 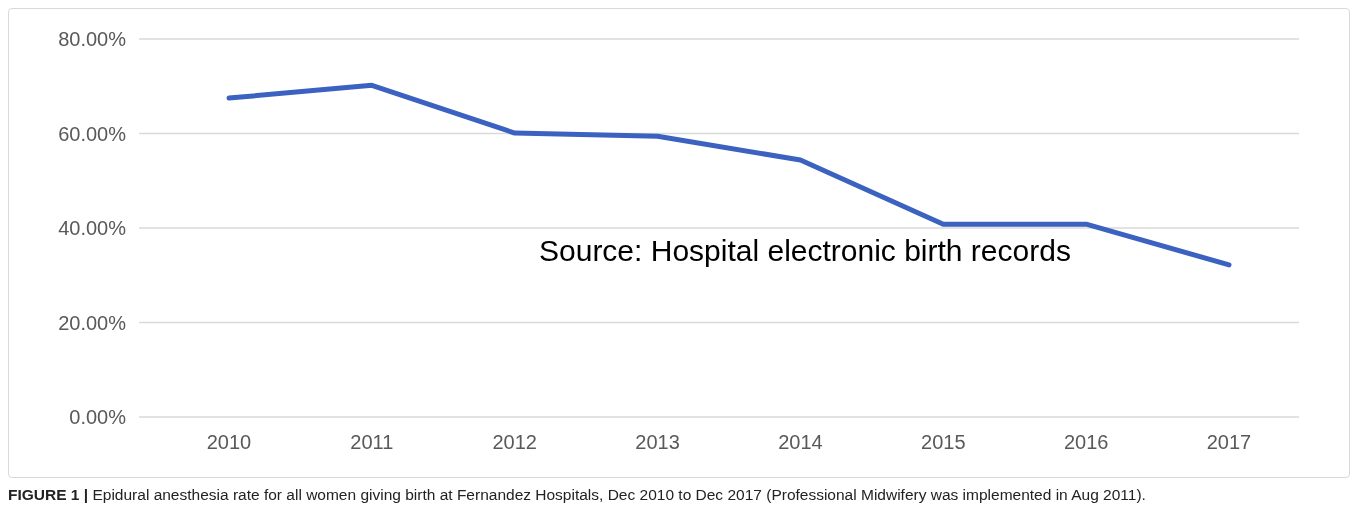 What do you see at coordinates (92, 133) in the screenshot?
I see `y-tick-label: 60.00%` at bounding box center [92, 133].